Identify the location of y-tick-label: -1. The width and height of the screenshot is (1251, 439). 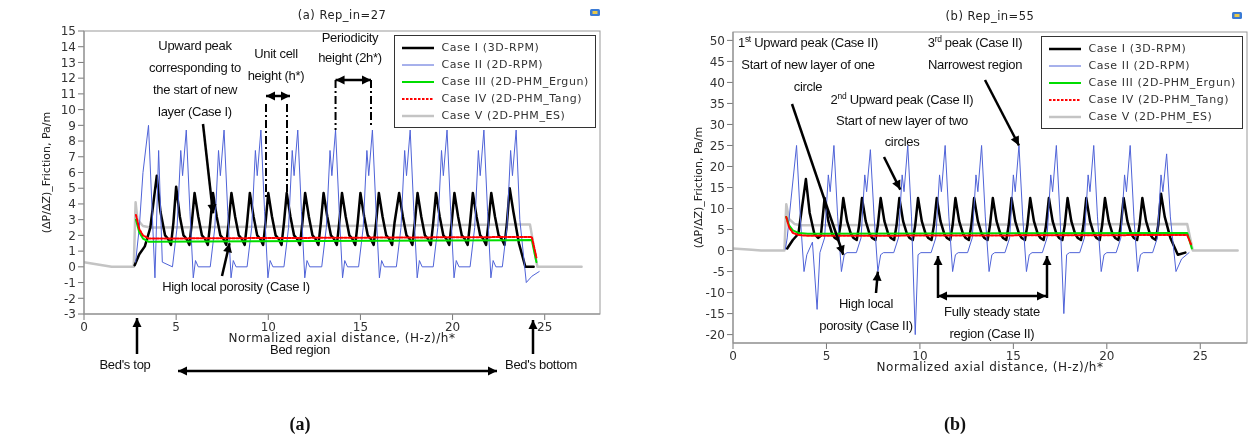
(70, 282).